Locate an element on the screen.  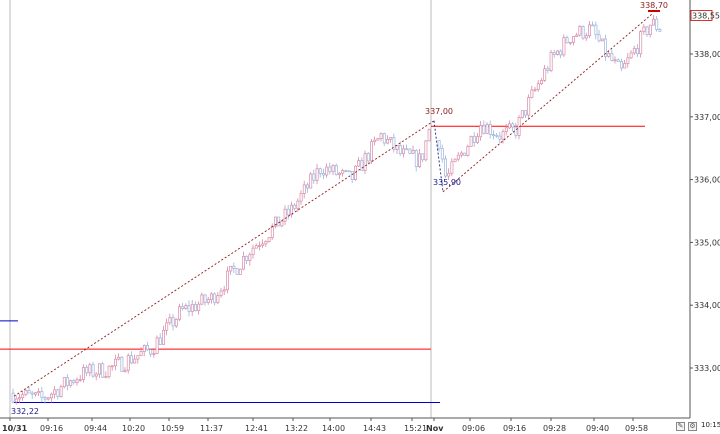
x-tick-label: 09:44 is located at coordinates (95, 428).